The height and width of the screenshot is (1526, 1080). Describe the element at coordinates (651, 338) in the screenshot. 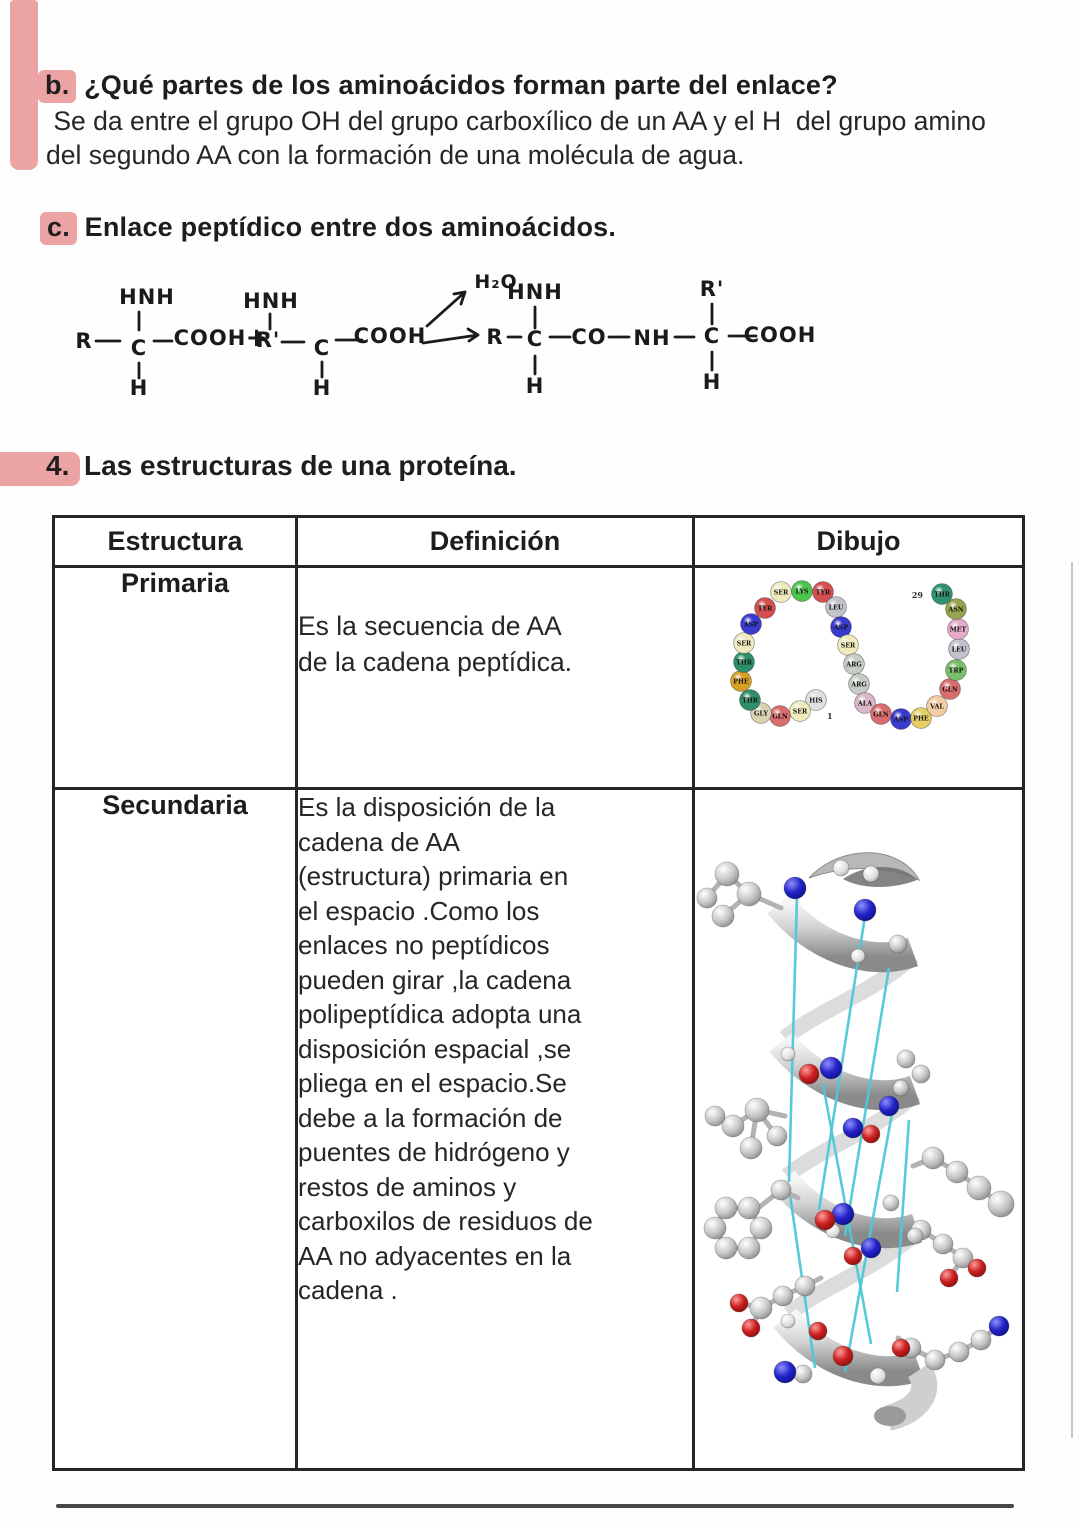

I see `svg-text: NH` at that location.